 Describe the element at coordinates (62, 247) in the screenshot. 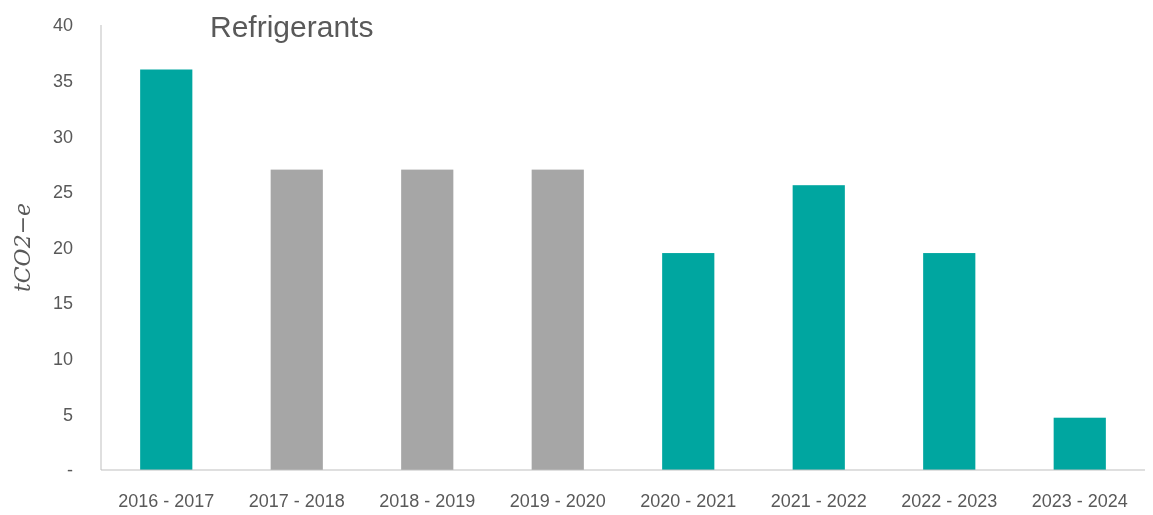

I see `y-tick-label: 20` at that location.